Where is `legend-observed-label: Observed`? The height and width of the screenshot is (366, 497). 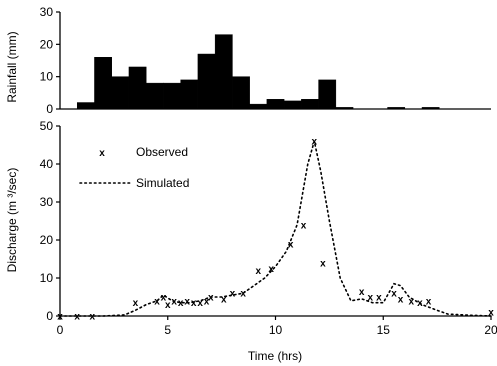
legend-observed-label: Observed is located at coordinates (162, 152).